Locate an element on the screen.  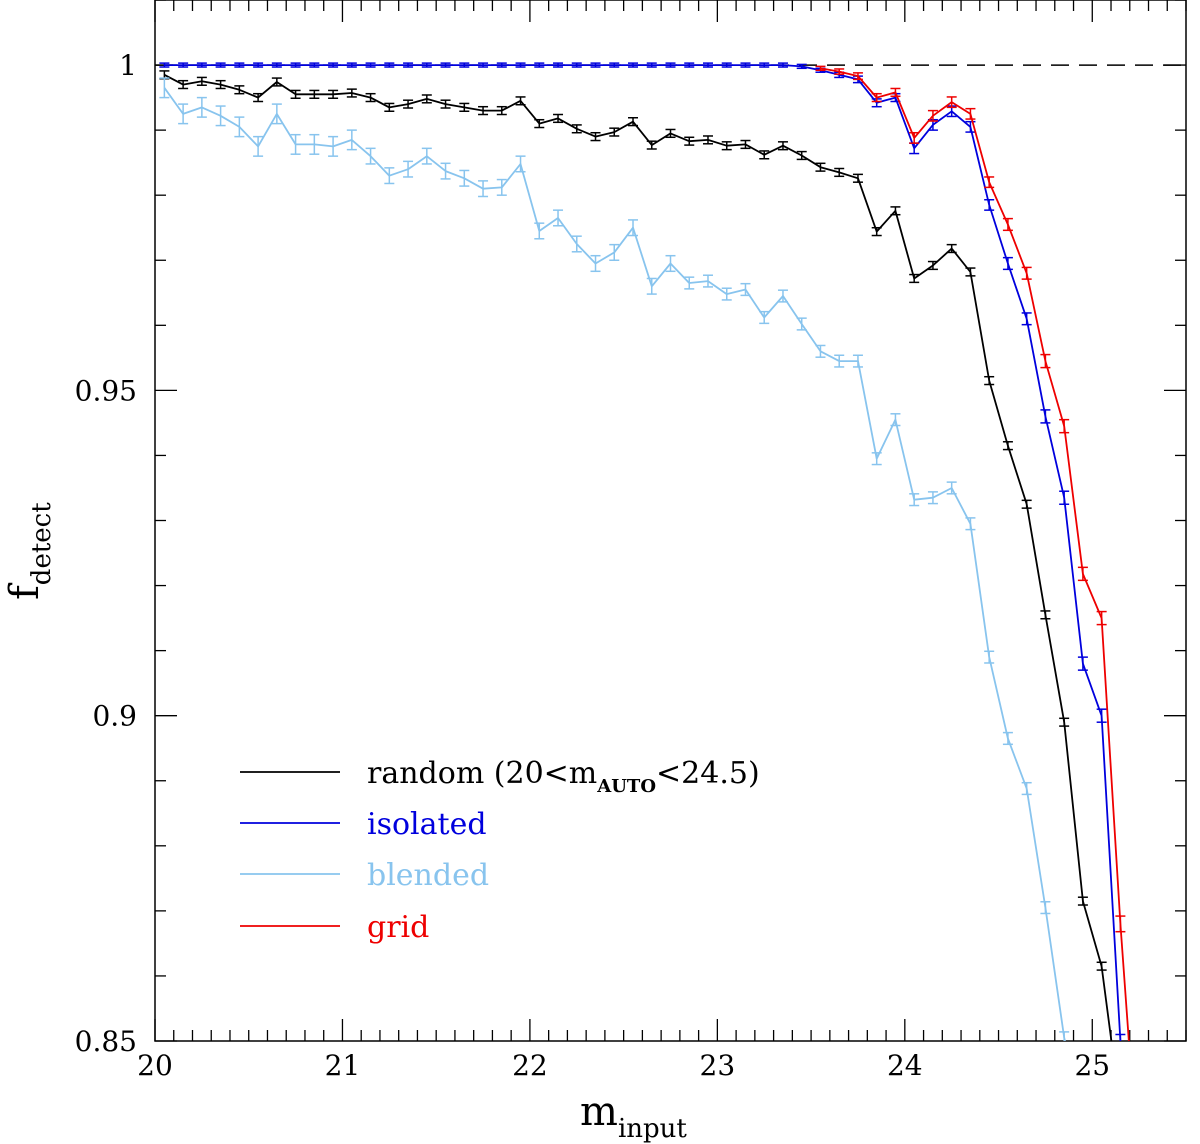
x-axis-title: minput is located at coordinates (633, 1116).